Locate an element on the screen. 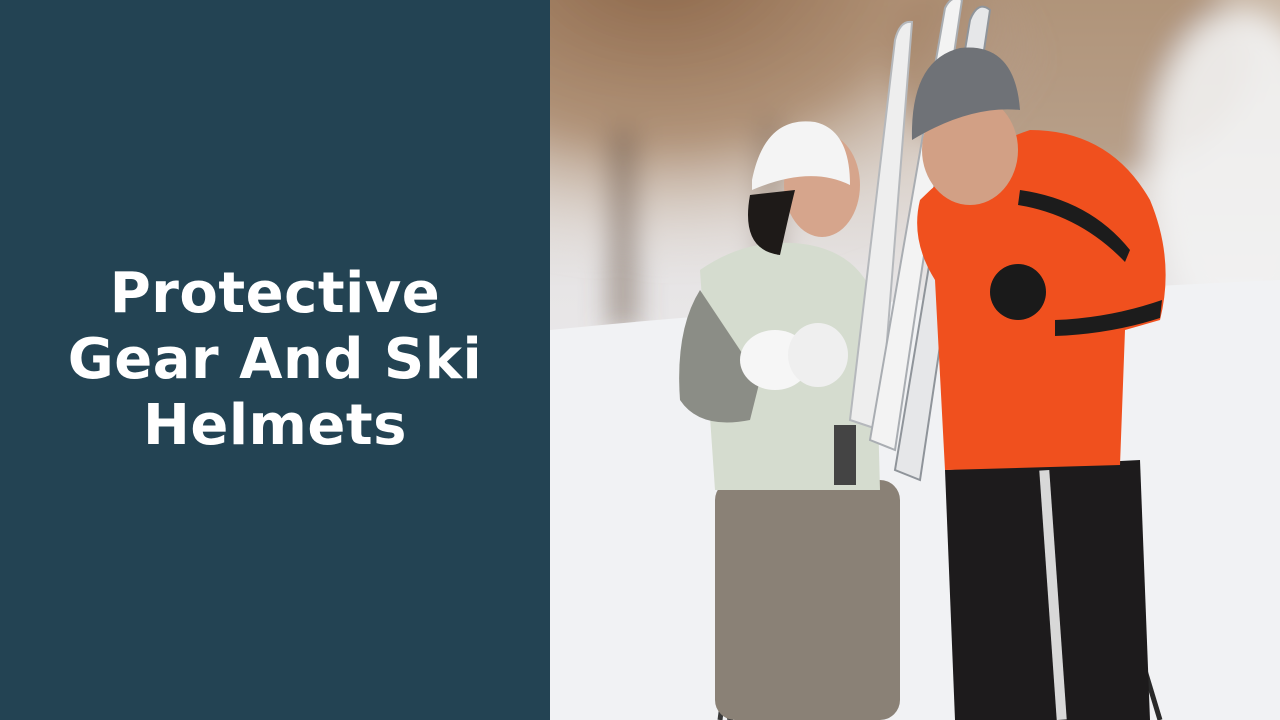  black-glove is located at coordinates (1018, 292).